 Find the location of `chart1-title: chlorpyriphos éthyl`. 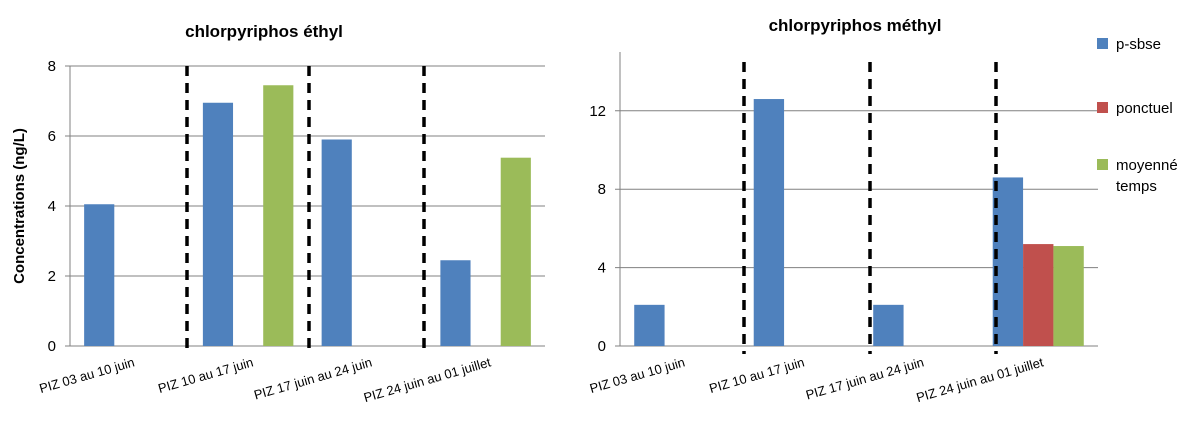

chart1-title: chlorpyriphos éthyl is located at coordinates (264, 31).